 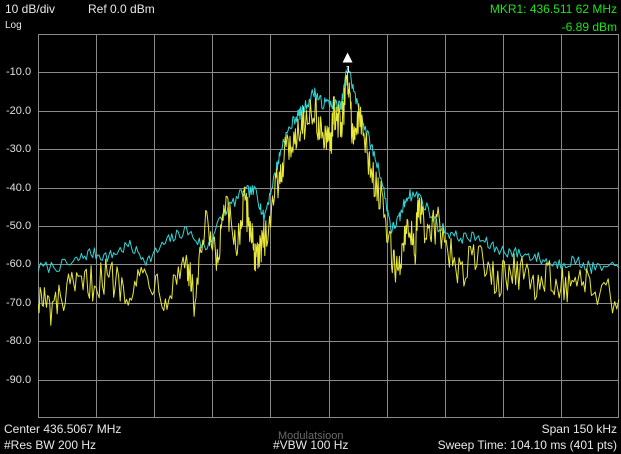 I want to click on marker-number-label: 1, so click(x=349, y=70).